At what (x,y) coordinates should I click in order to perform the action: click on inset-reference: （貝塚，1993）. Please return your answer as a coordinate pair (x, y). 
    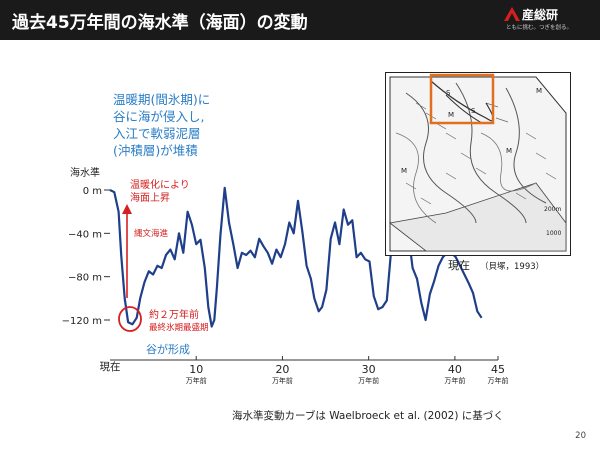
    Looking at the image, I should click on (512, 267).